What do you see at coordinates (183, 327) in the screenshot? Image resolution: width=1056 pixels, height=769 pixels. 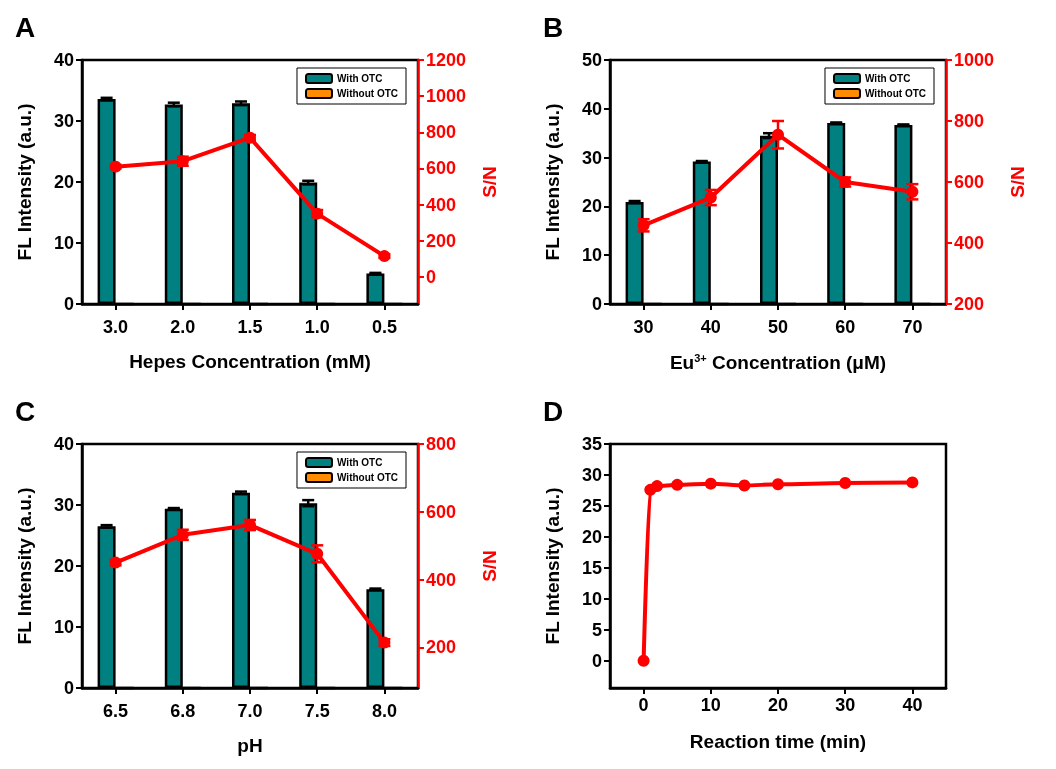 I see `x-tick-label: 2.0` at bounding box center [183, 327].